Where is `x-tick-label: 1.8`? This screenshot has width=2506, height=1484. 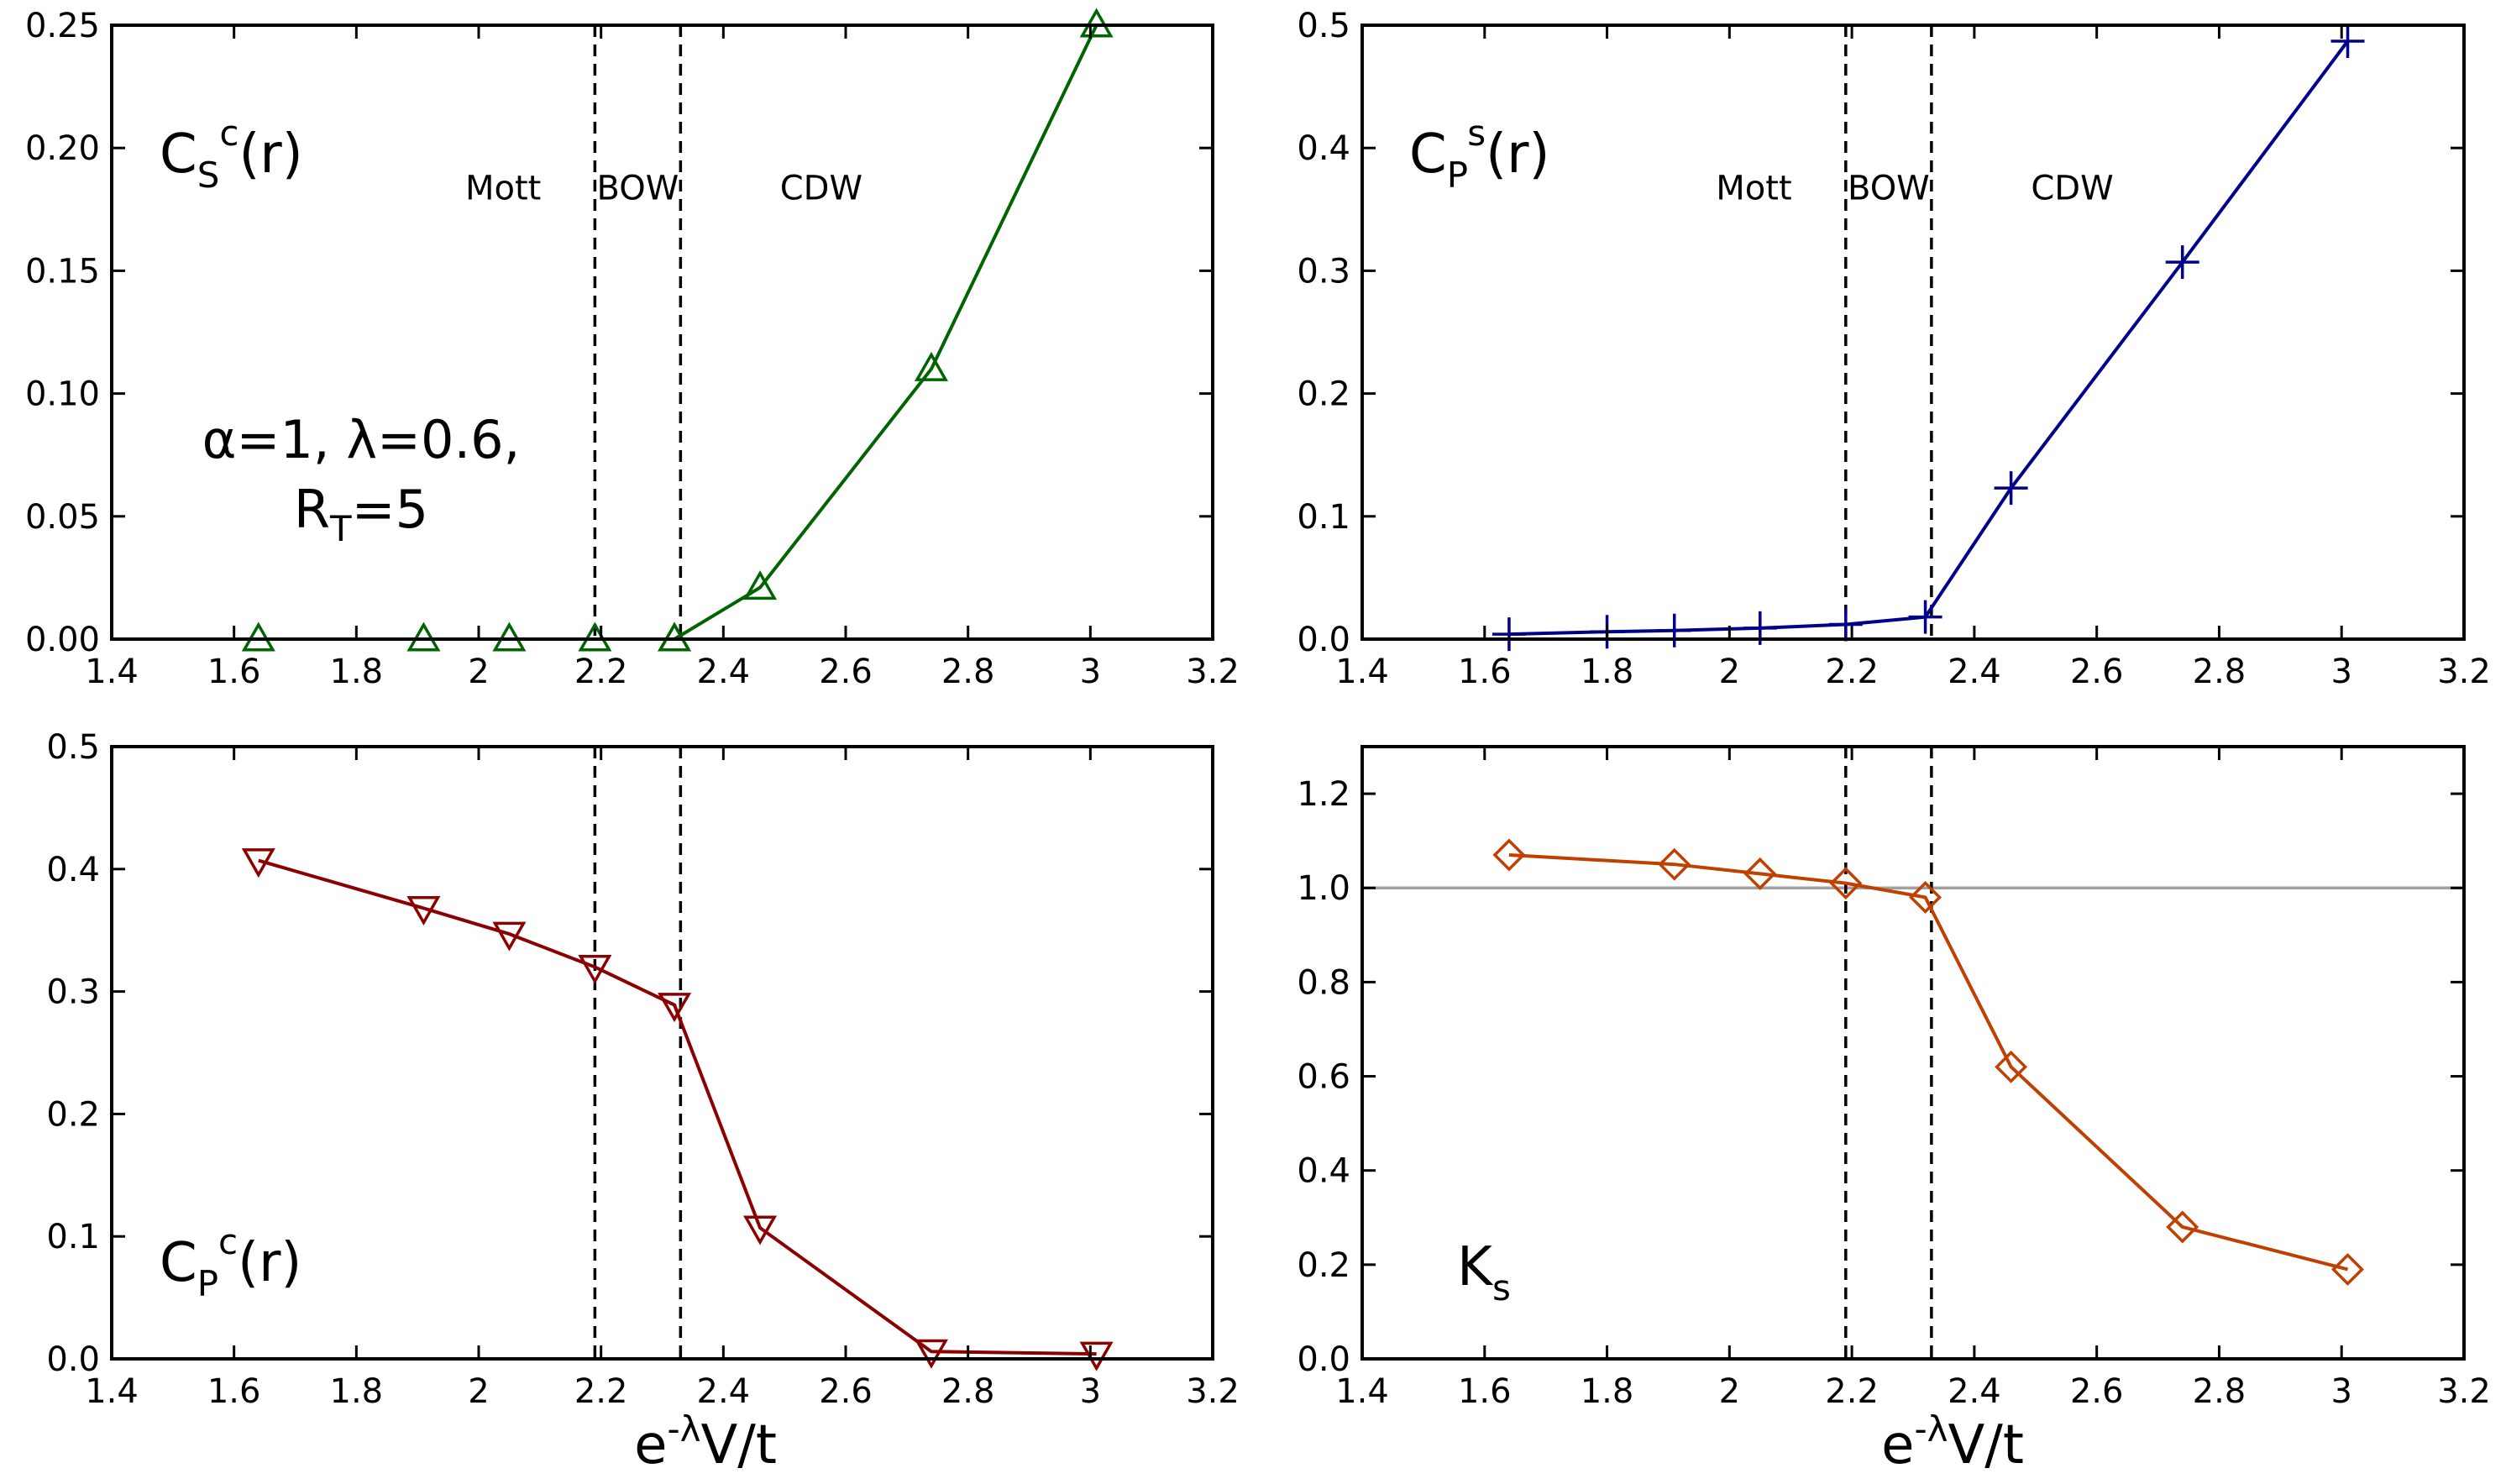
x-tick-label: 1.8 is located at coordinates (1607, 672).